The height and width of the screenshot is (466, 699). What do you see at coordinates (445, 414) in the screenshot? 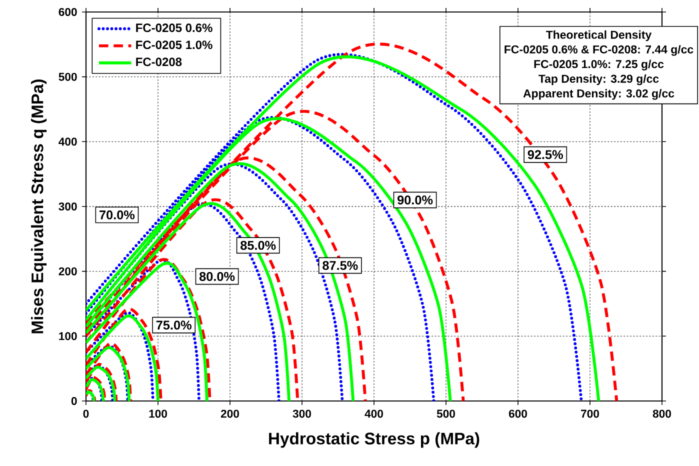
I see `x-tick-label: 500` at bounding box center [445, 414].